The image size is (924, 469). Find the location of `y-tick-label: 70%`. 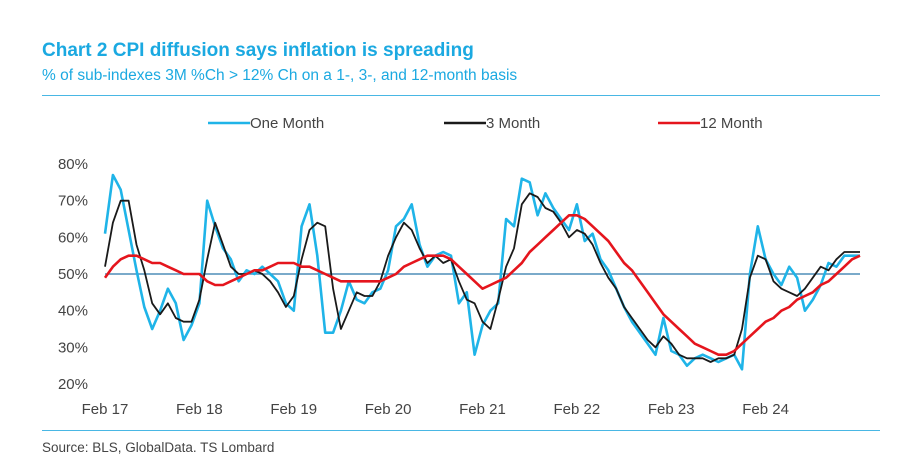

y-tick-label: 70% is located at coordinates (73, 201).